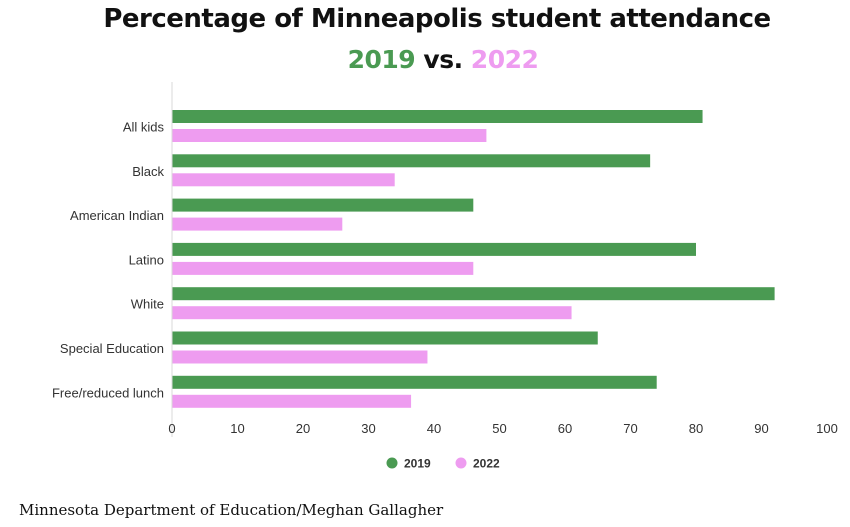 The width and height of the screenshot is (850, 527). Describe the element at coordinates (329, 135) in the screenshot. I see `bar-2022-all-kids` at that location.